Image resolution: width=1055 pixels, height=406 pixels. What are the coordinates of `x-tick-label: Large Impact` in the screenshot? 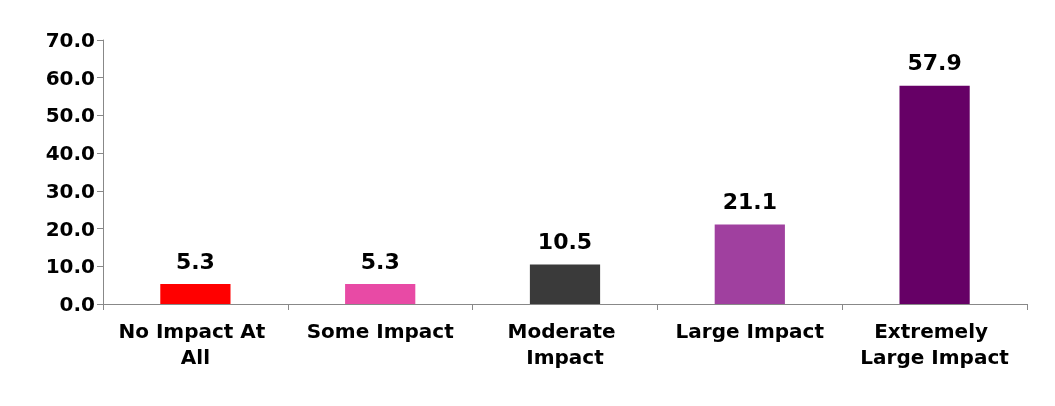 It's located at (750, 331).